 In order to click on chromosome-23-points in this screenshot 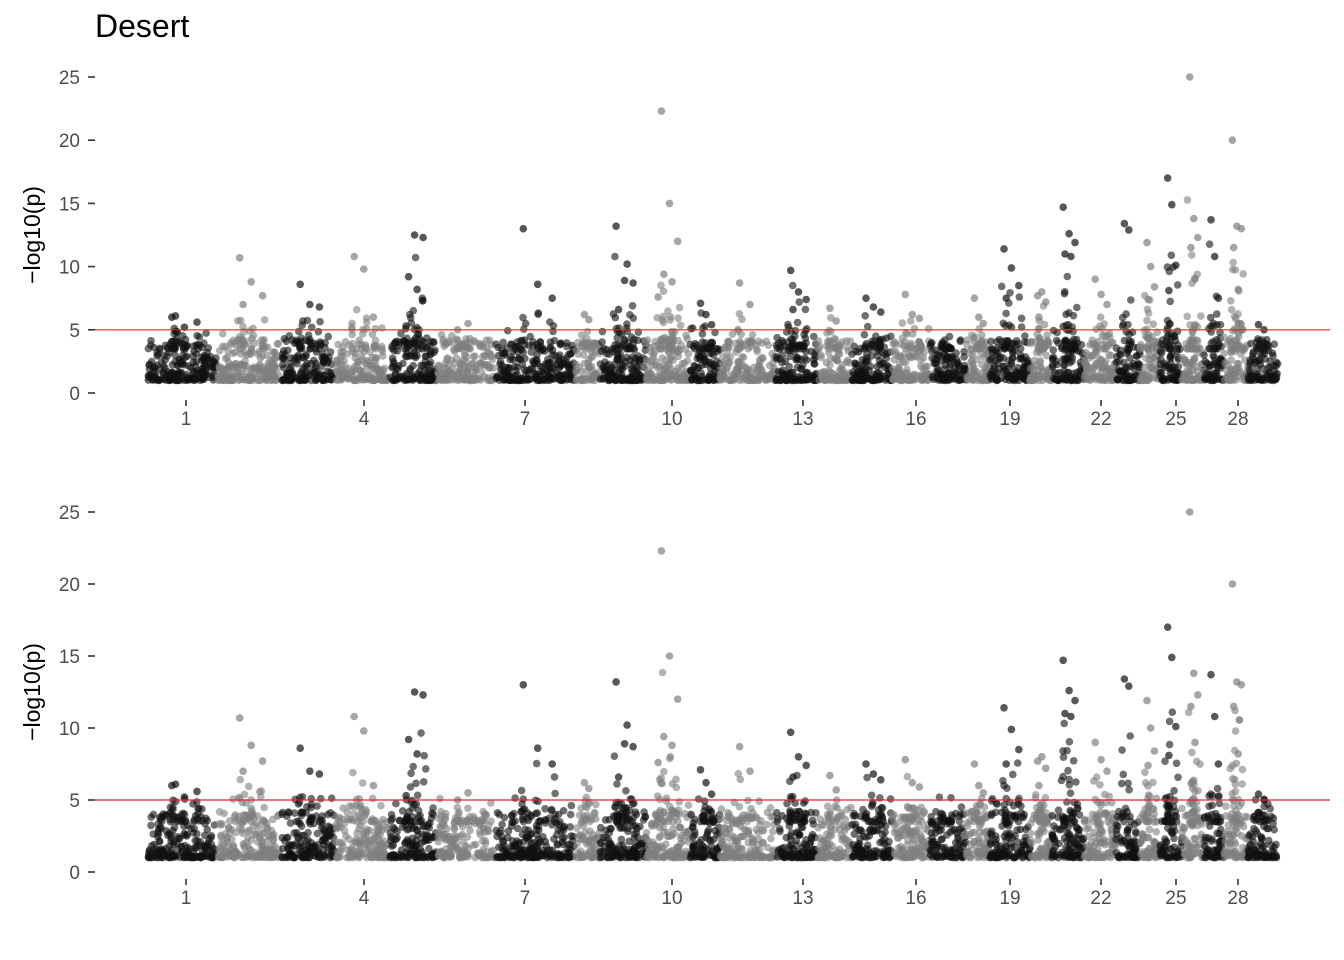, I will do `click(1128, 302)`.